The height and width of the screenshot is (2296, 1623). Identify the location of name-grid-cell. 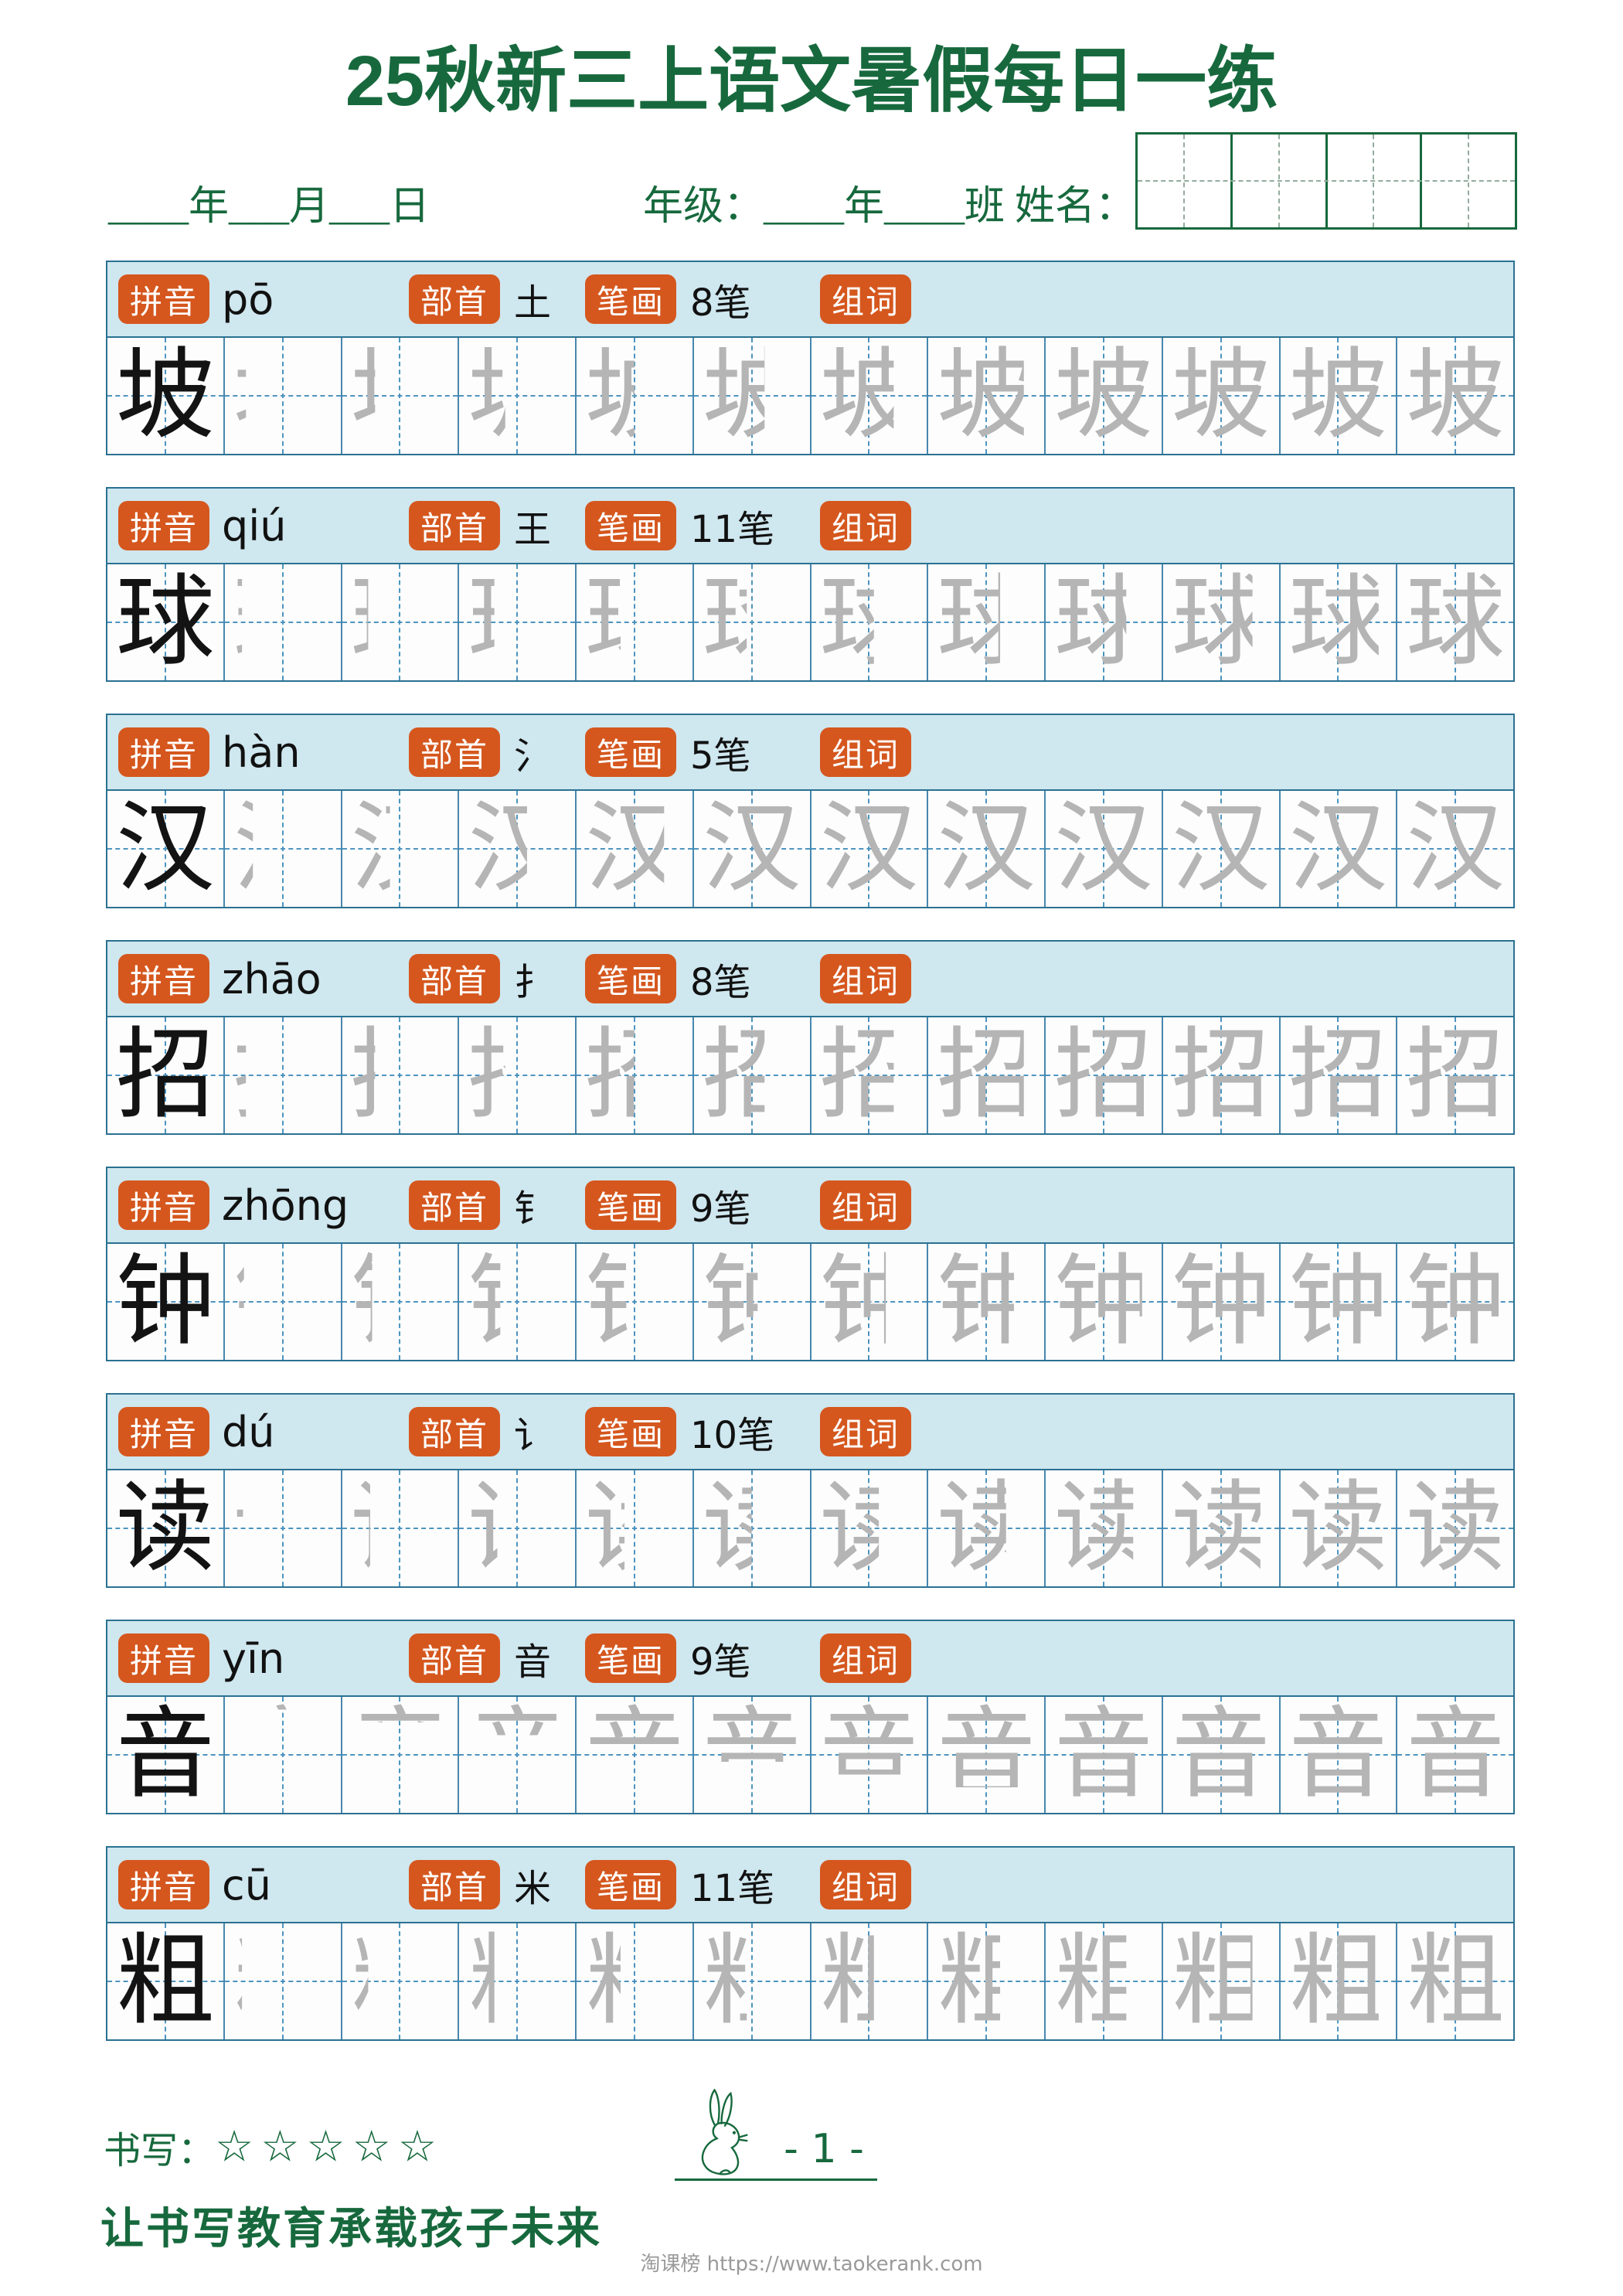
(1280, 181).